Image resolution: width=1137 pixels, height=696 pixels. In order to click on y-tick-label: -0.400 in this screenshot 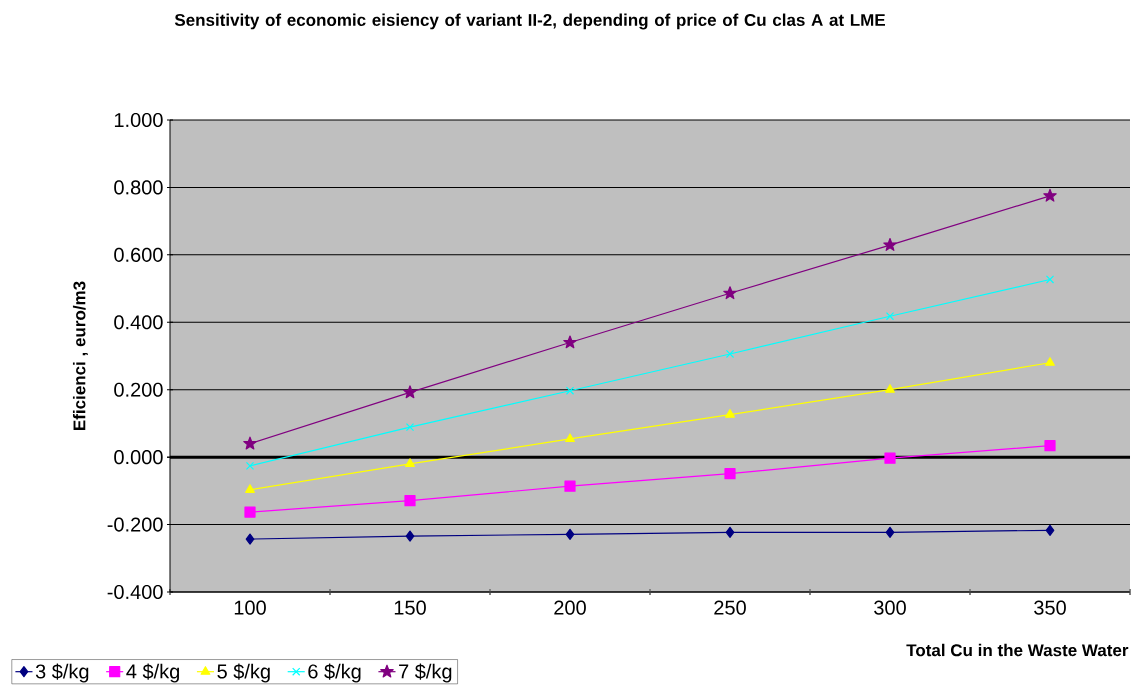, I will do `click(135, 592)`.